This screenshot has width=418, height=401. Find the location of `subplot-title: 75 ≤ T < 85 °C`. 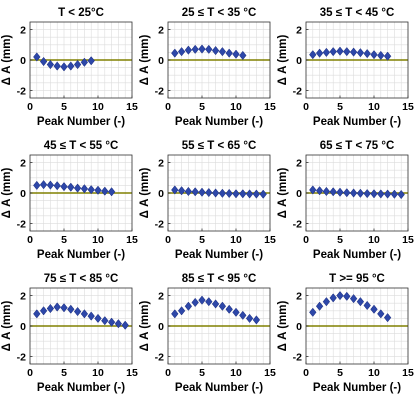

subplot-title: 75 ≤ T < 85 °C is located at coordinates (81, 279).